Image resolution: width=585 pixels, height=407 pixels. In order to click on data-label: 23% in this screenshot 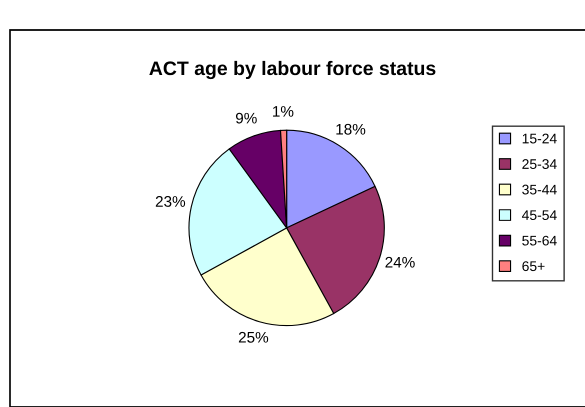, I will do `click(171, 201)`.